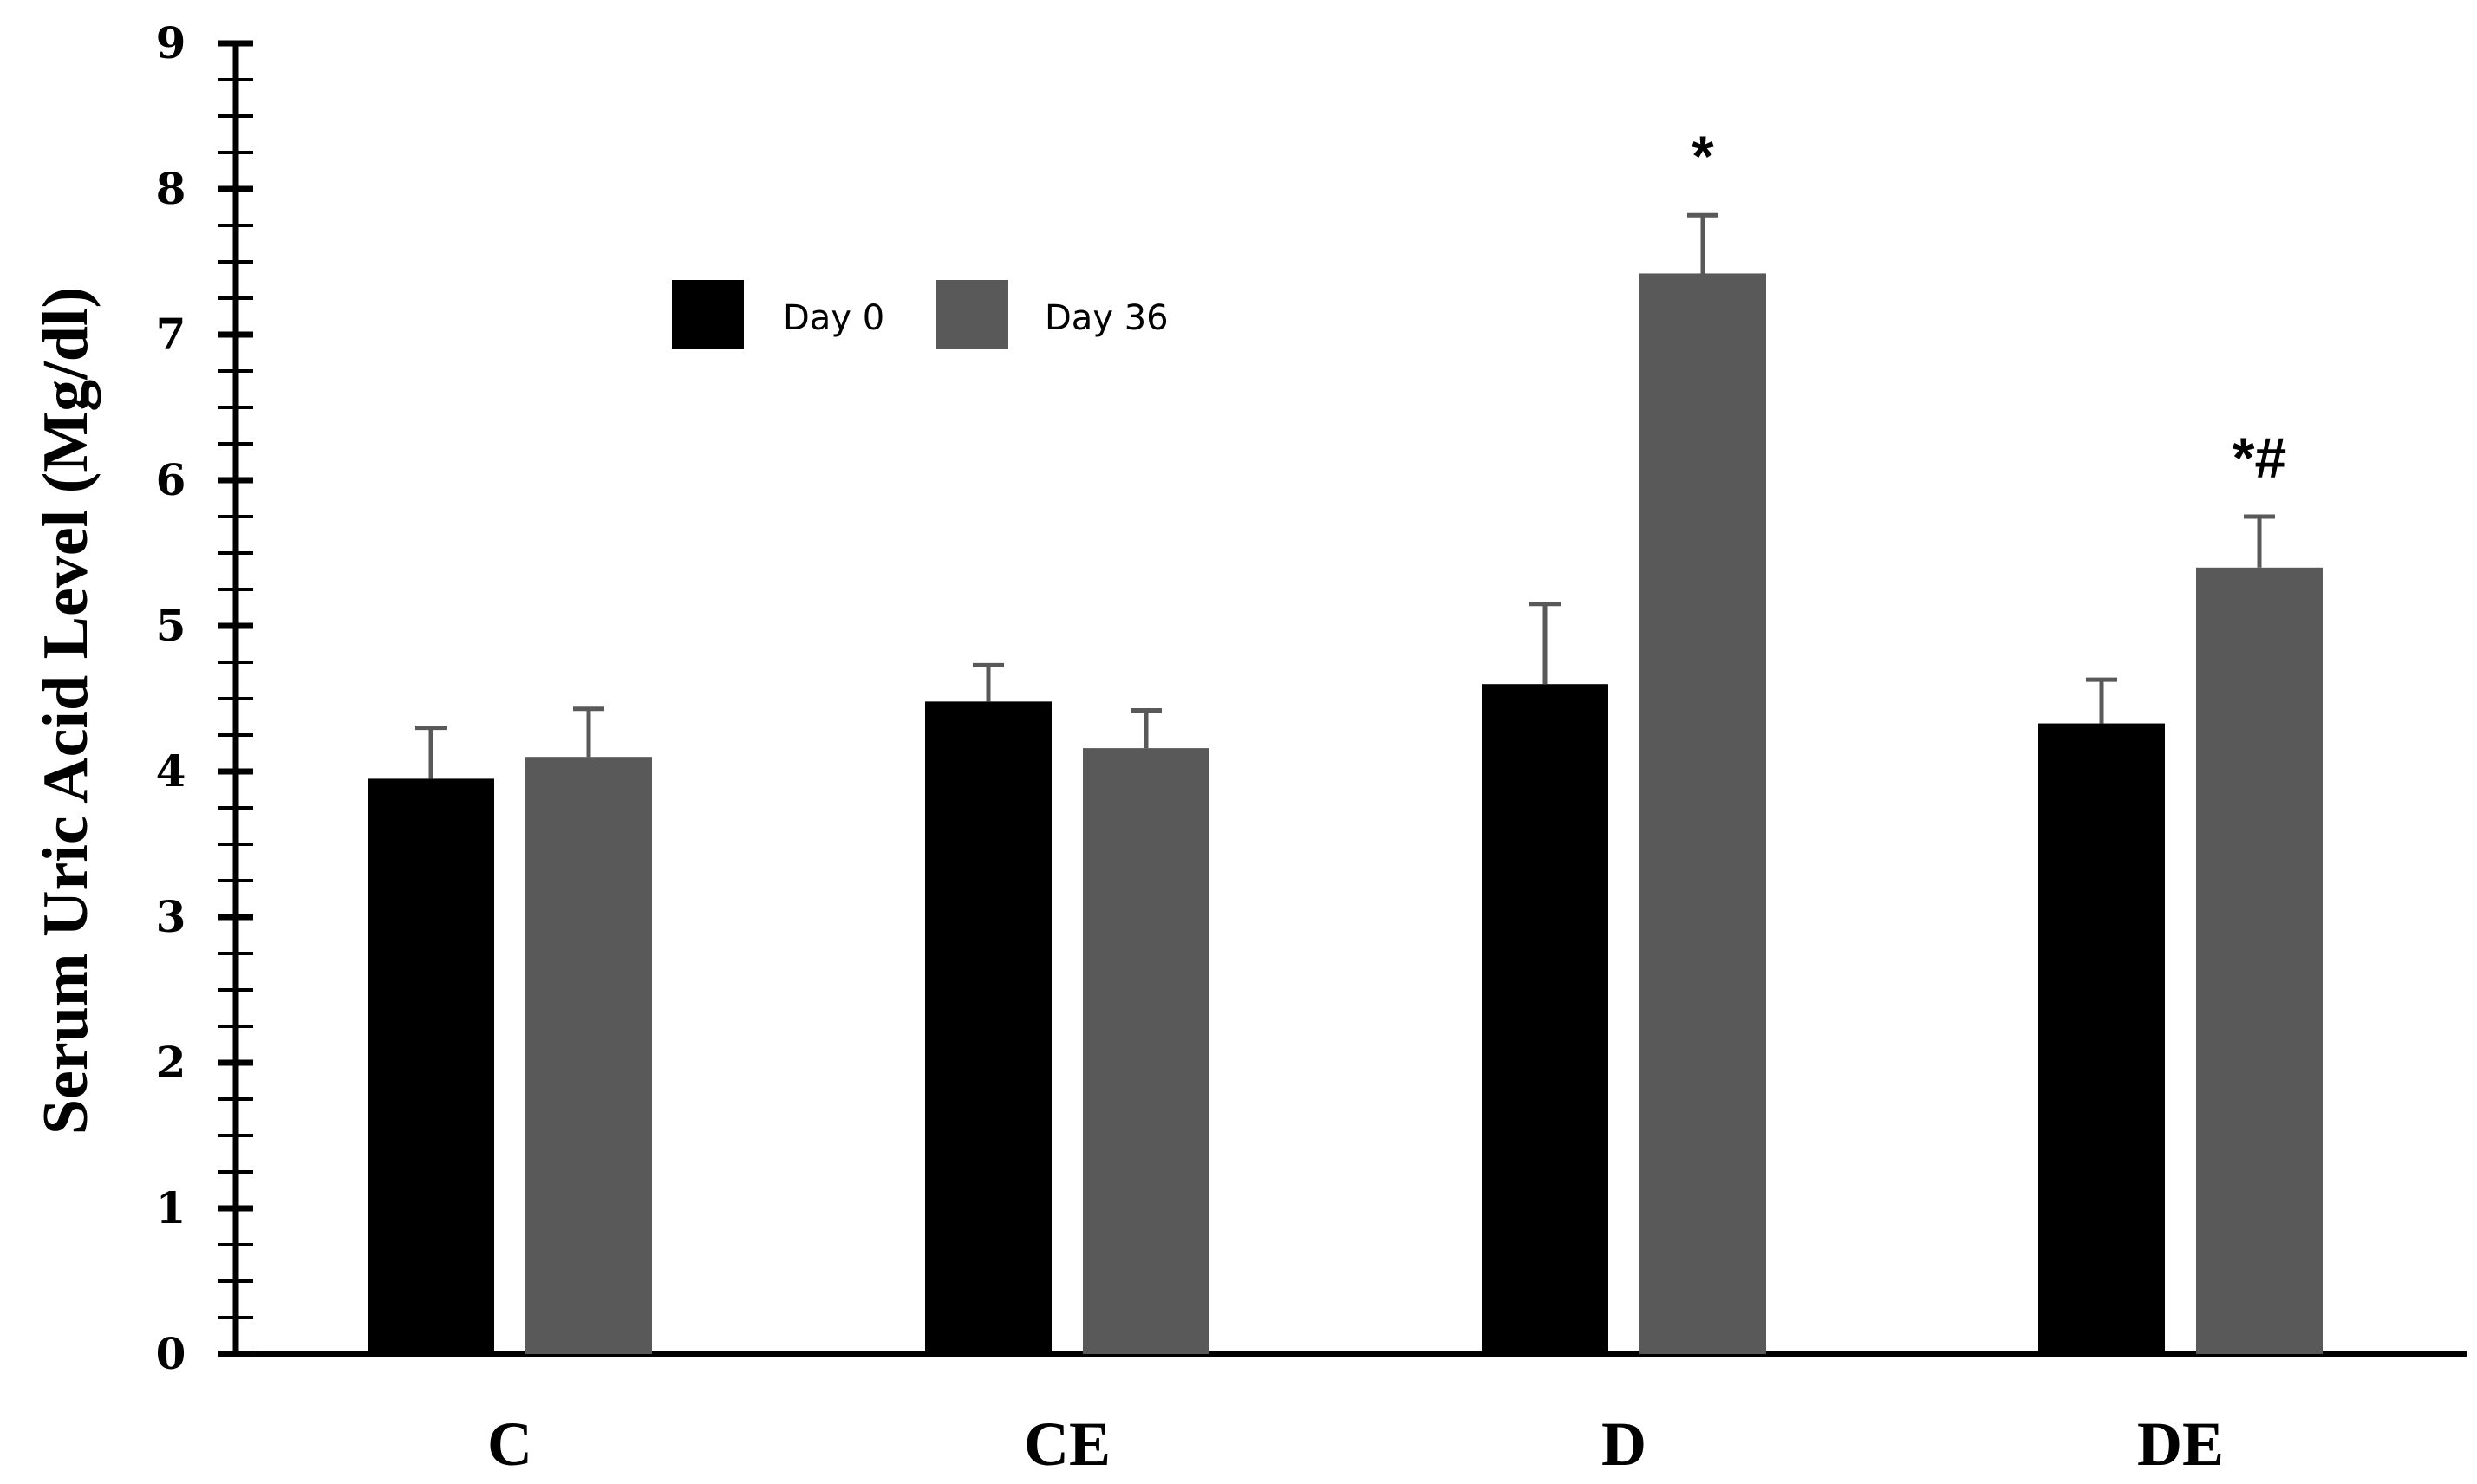  What do you see at coordinates (2180, 1444) in the screenshot?
I see `x-tick-label: DE` at bounding box center [2180, 1444].